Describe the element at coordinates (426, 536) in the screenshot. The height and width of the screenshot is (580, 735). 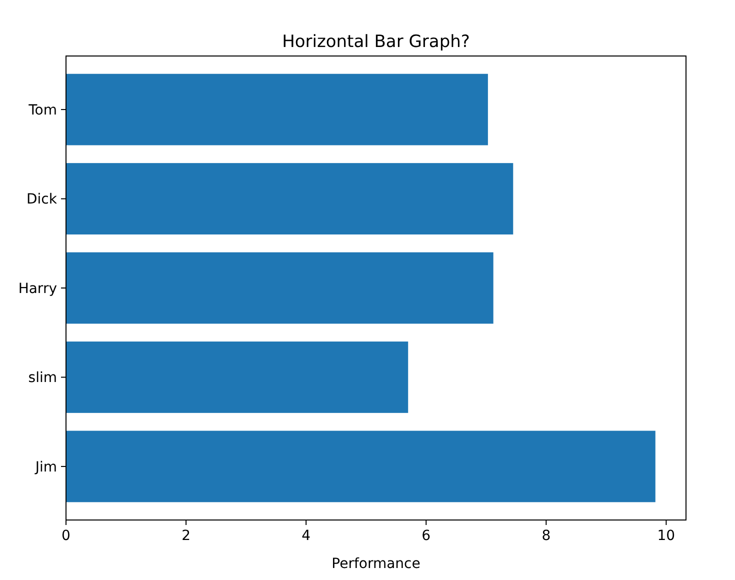
I see `x-tick-label: 6` at that location.